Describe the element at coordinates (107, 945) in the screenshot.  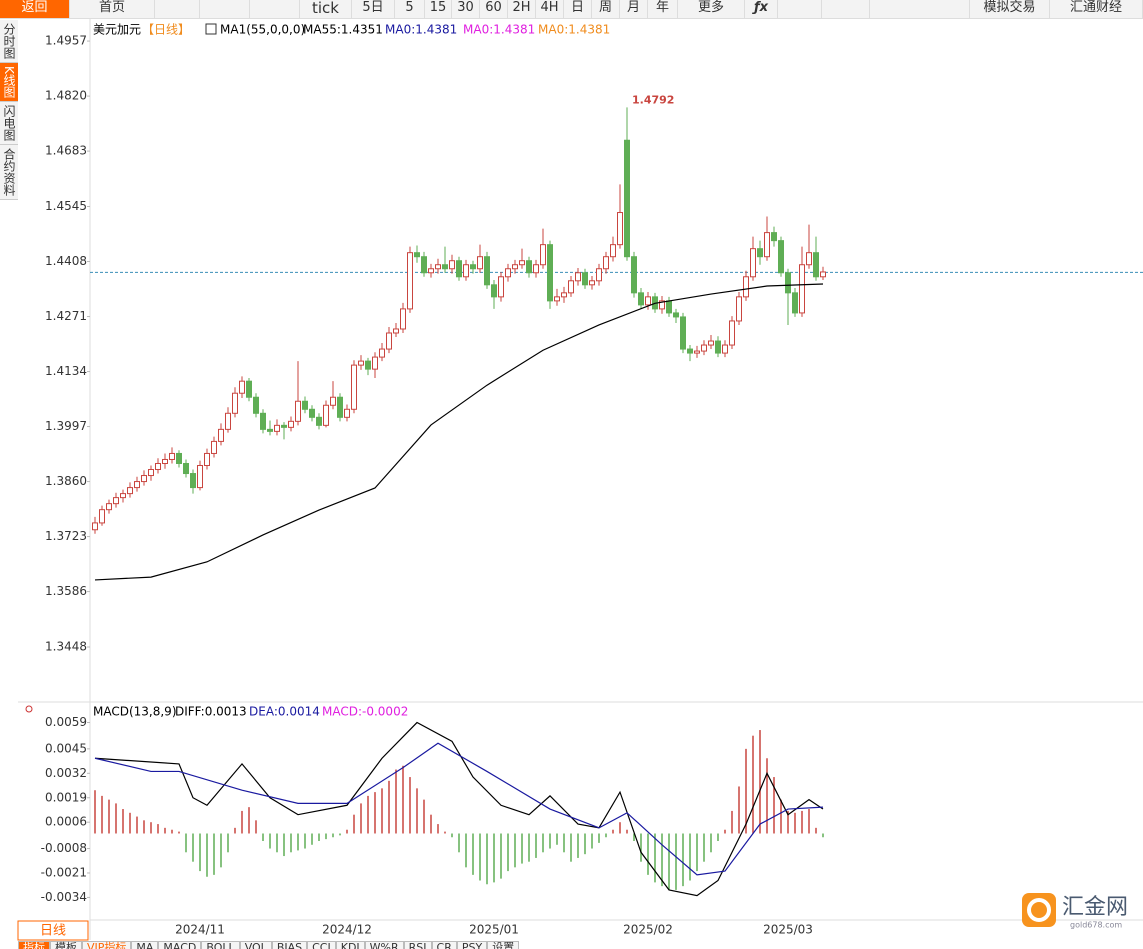
I see `bottom-tab: VIP指标` at that location.